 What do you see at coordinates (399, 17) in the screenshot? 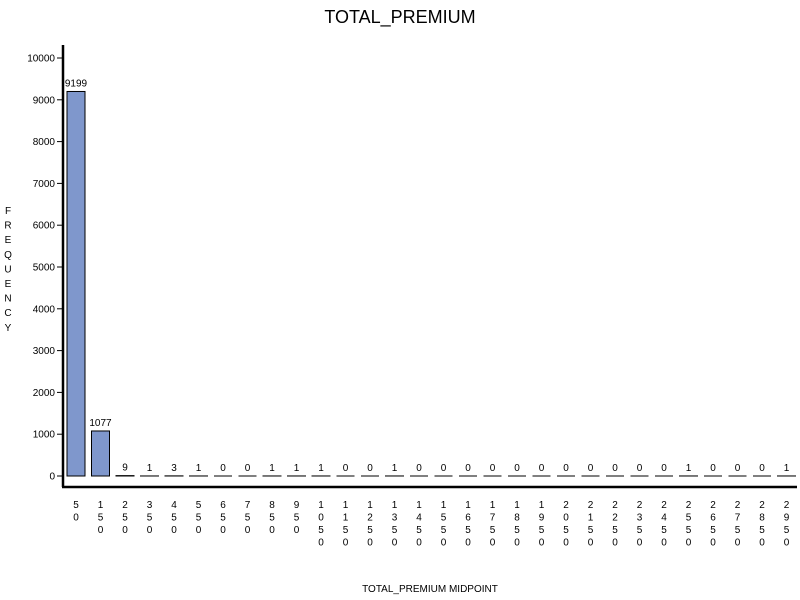
I see `chart-title: TOTAL_PREMIUM` at bounding box center [399, 17].